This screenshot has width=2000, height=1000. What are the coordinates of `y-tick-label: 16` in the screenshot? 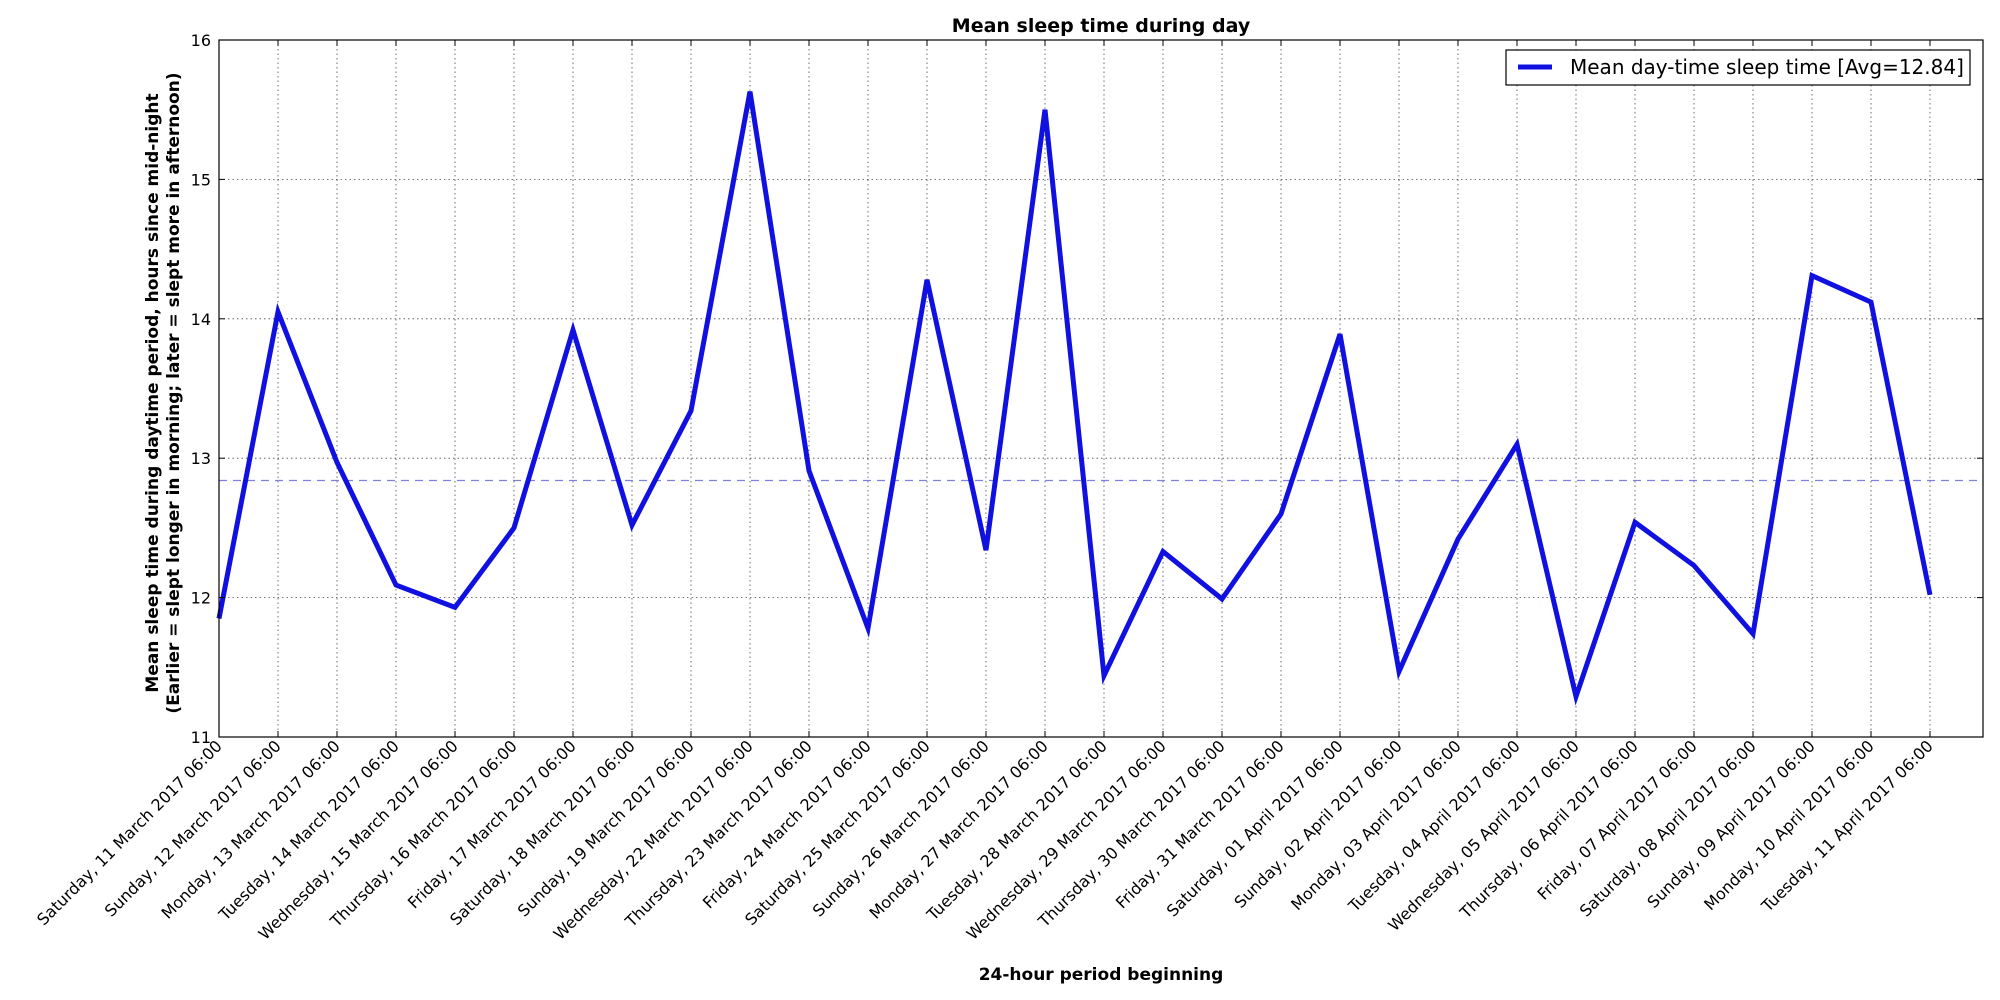 It's located at (201, 40).